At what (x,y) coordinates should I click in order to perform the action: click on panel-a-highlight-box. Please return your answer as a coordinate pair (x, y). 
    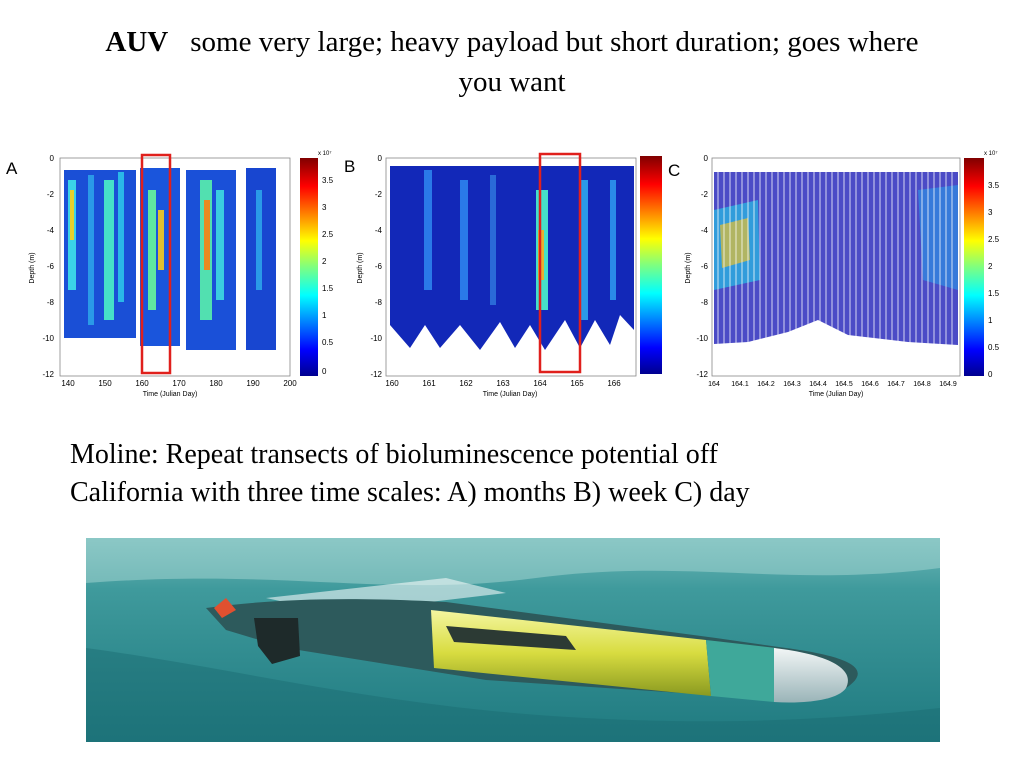
    Looking at the image, I should click on (156, 264).